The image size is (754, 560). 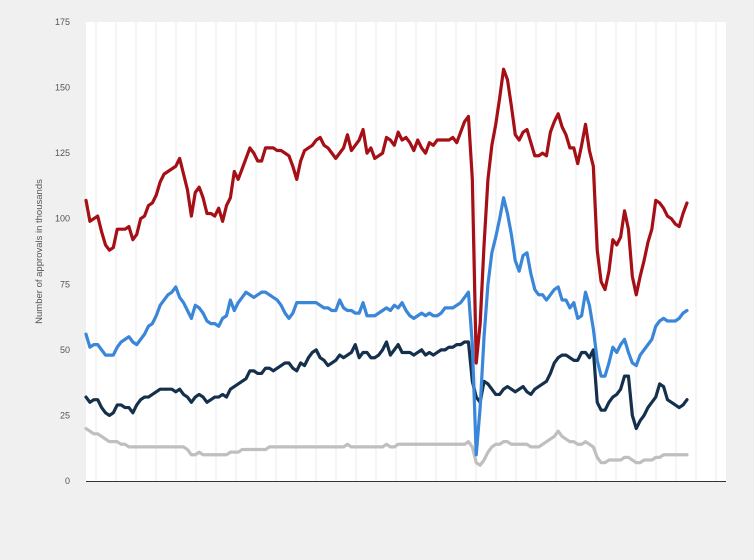 What do you see at coordinates (62, 153) in the screenshot?
I see `y-tick-label: 125` at bounding box center [62, 153].